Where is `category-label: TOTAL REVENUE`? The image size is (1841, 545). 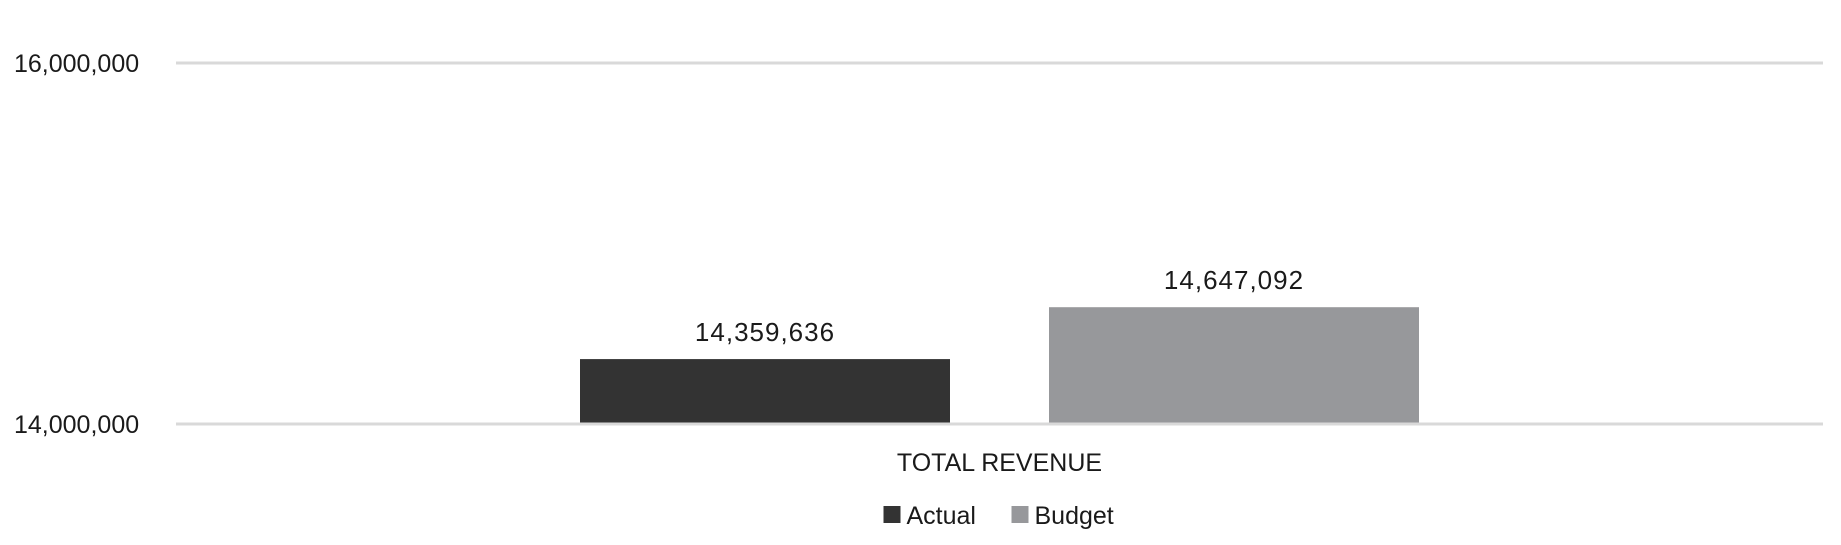
category-label: TOTAL REVENUE is located at coordinates (999, 463).